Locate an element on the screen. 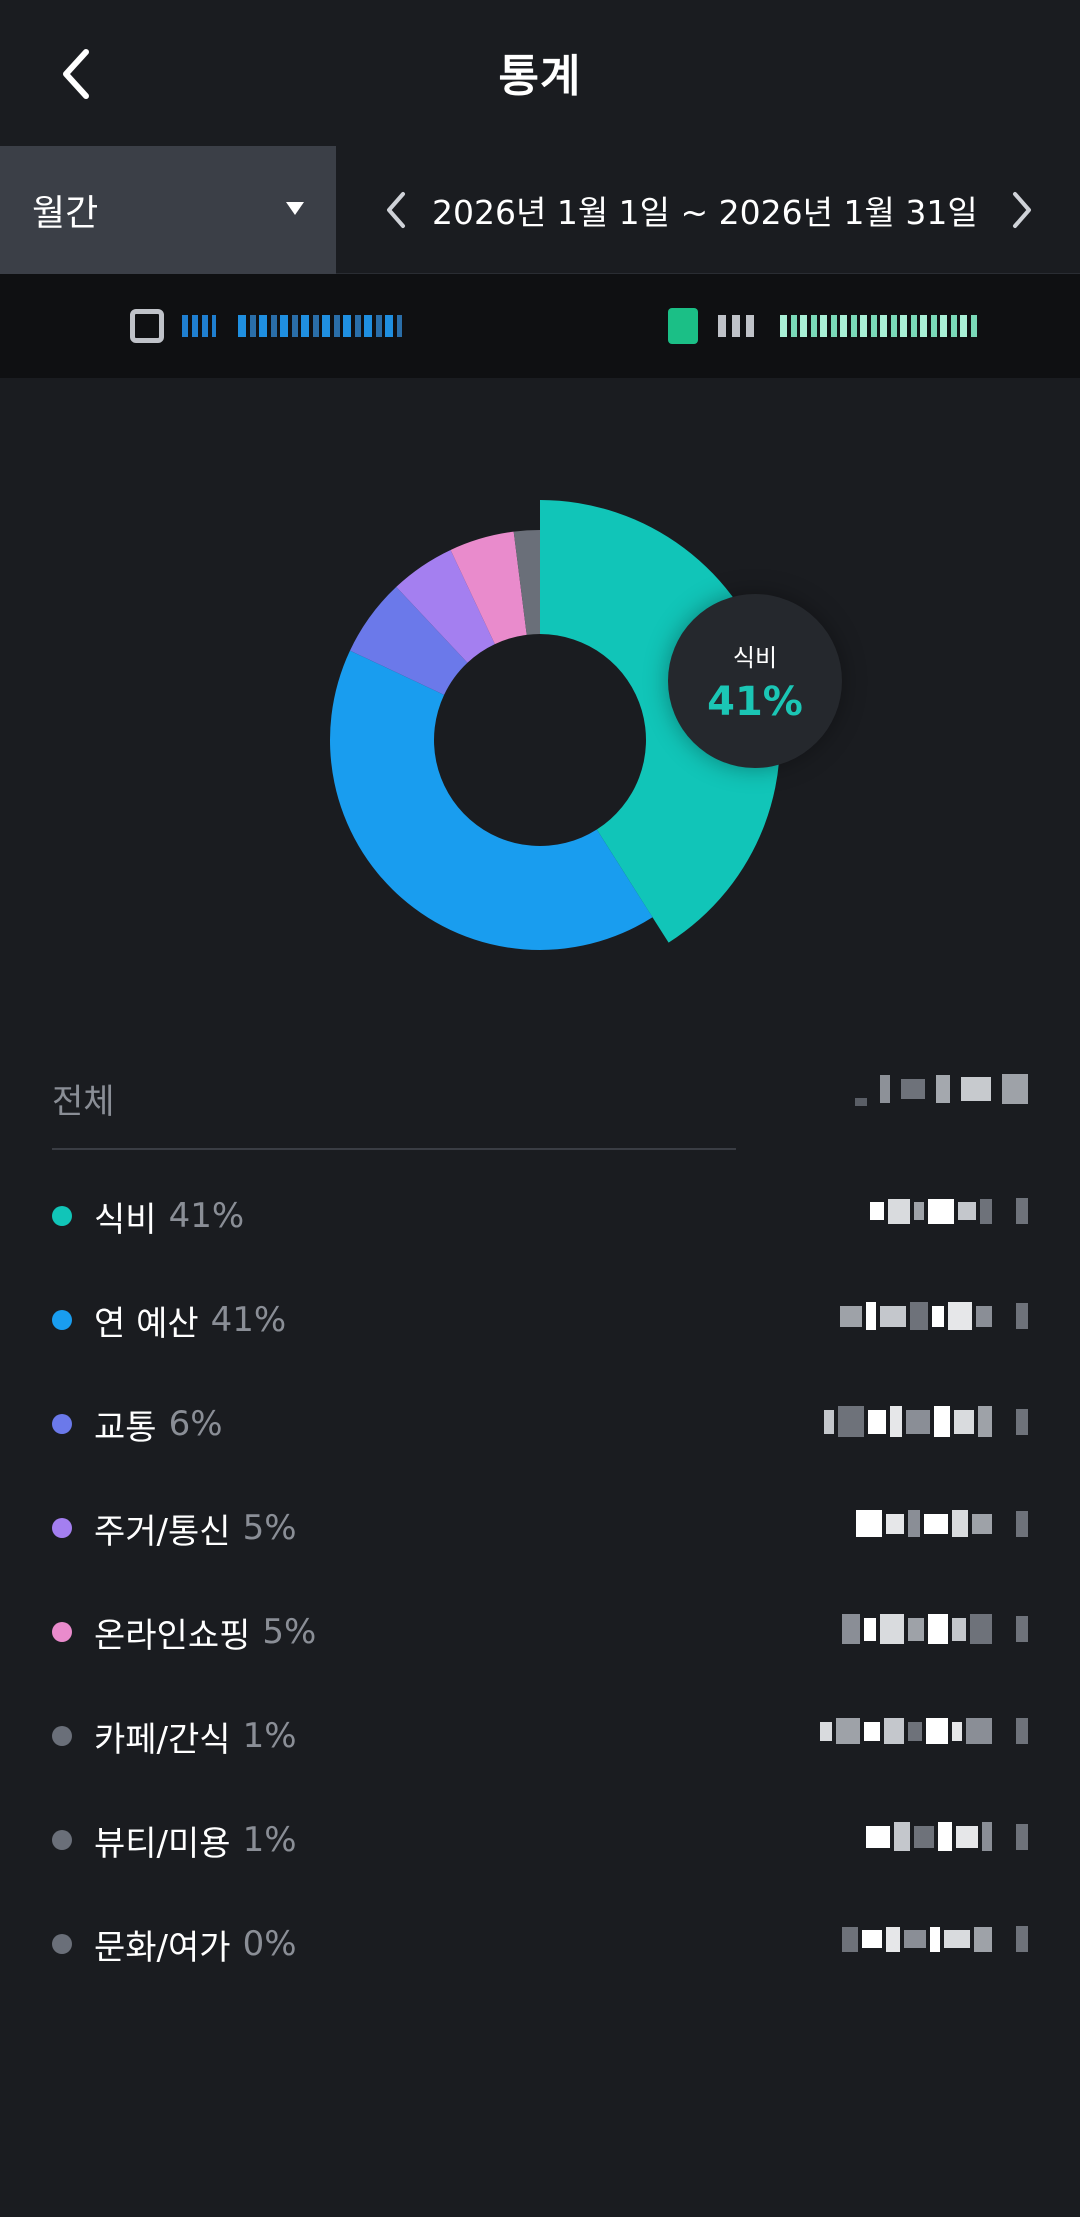 The width and height of the screenshot is (1080, 2217). category-name: 카페/간식 is located at coordinates (162, 1739).